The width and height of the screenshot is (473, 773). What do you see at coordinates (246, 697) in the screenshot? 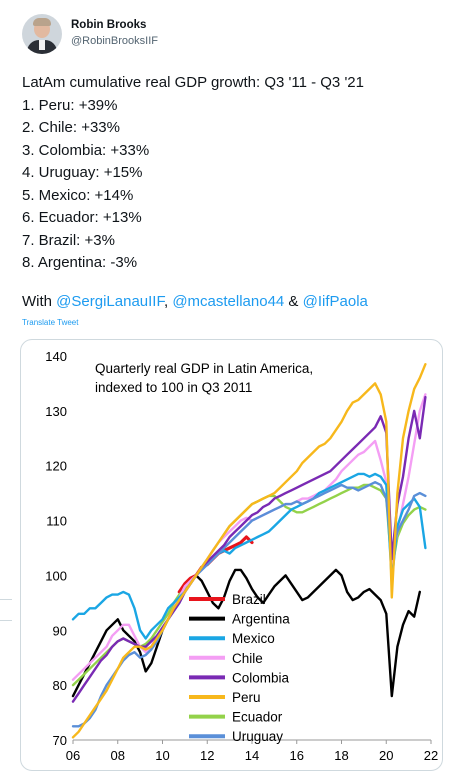
I see `legend-label: Peru` at bounding box center [246, 697].